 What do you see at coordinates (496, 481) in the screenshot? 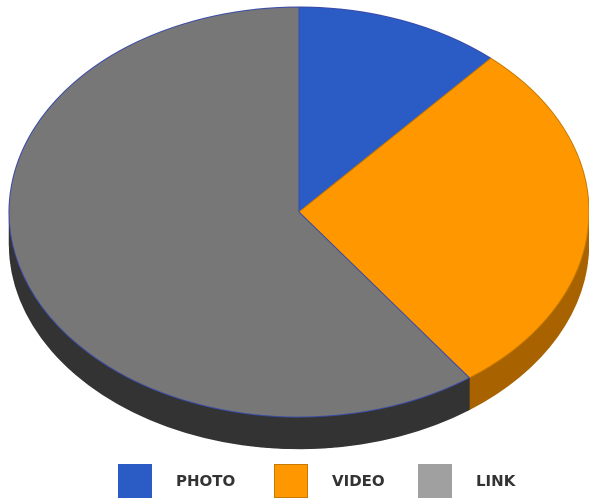
I see `legend-label-link: LINK` at bounding box center [496, 481].